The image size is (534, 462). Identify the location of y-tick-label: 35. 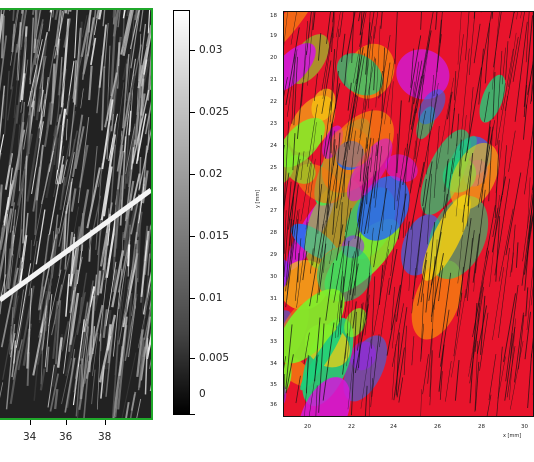
(273, 385).